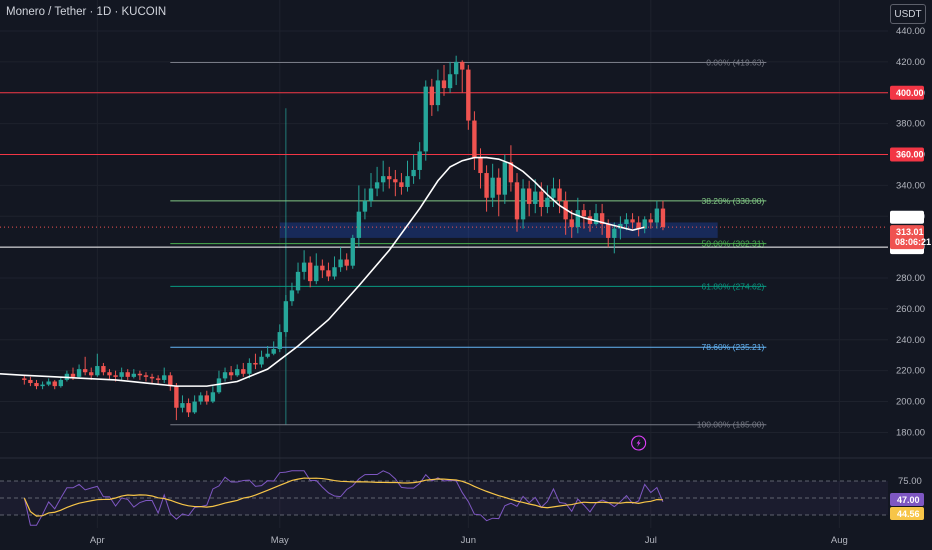  I want to click on lightning-icon, so click(639, 443).